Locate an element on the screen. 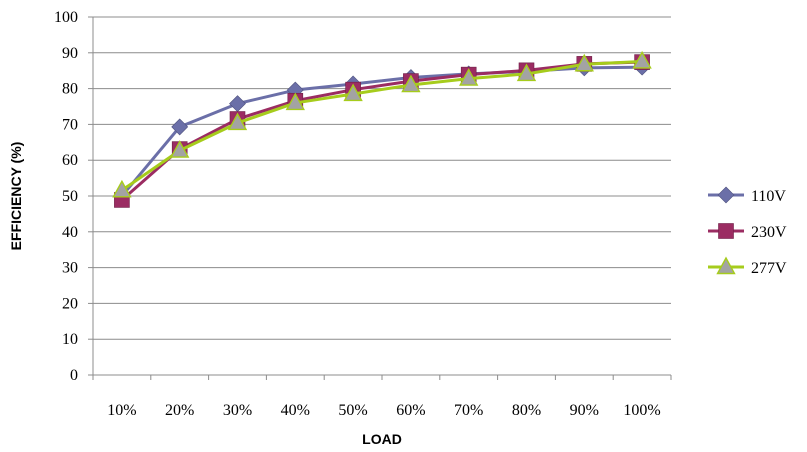 This screenshot has width=807, height=452. legend-label: 277V is located at coordinates (769, 268).